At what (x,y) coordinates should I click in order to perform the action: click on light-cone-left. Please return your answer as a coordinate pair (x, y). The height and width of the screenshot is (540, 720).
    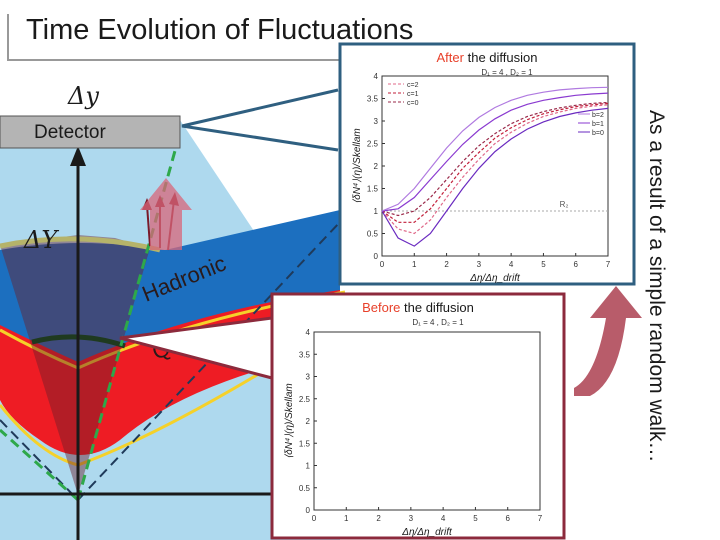
    Looking at the image, I should click on (39, 460).